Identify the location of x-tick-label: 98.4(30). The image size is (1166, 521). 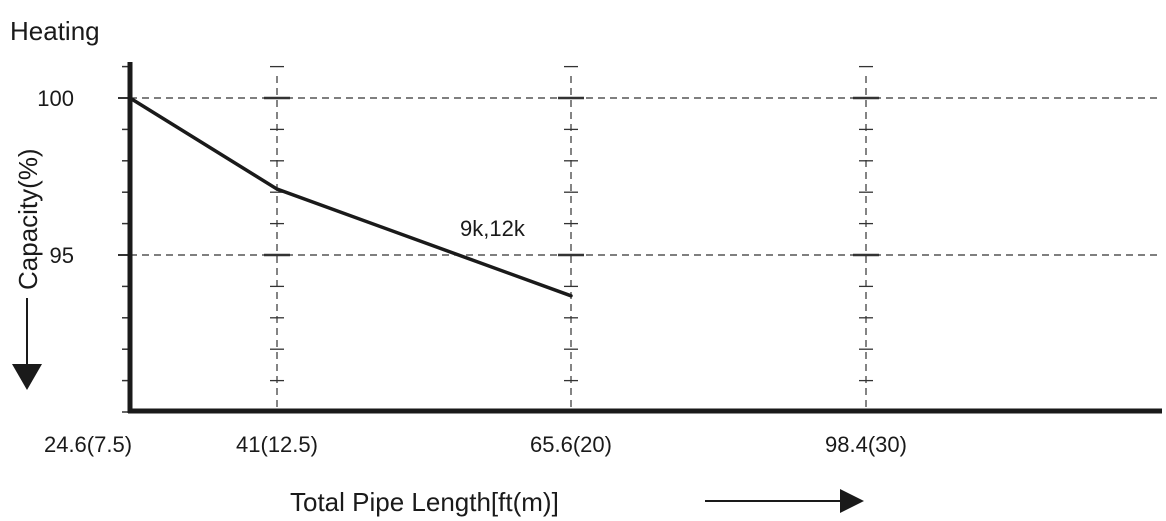
(866, 444).